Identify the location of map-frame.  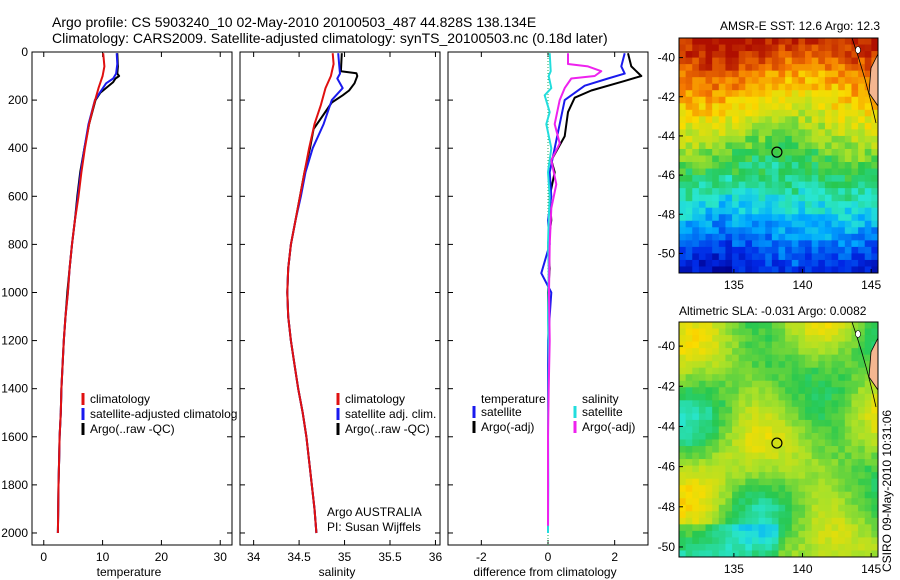
(778, 439).